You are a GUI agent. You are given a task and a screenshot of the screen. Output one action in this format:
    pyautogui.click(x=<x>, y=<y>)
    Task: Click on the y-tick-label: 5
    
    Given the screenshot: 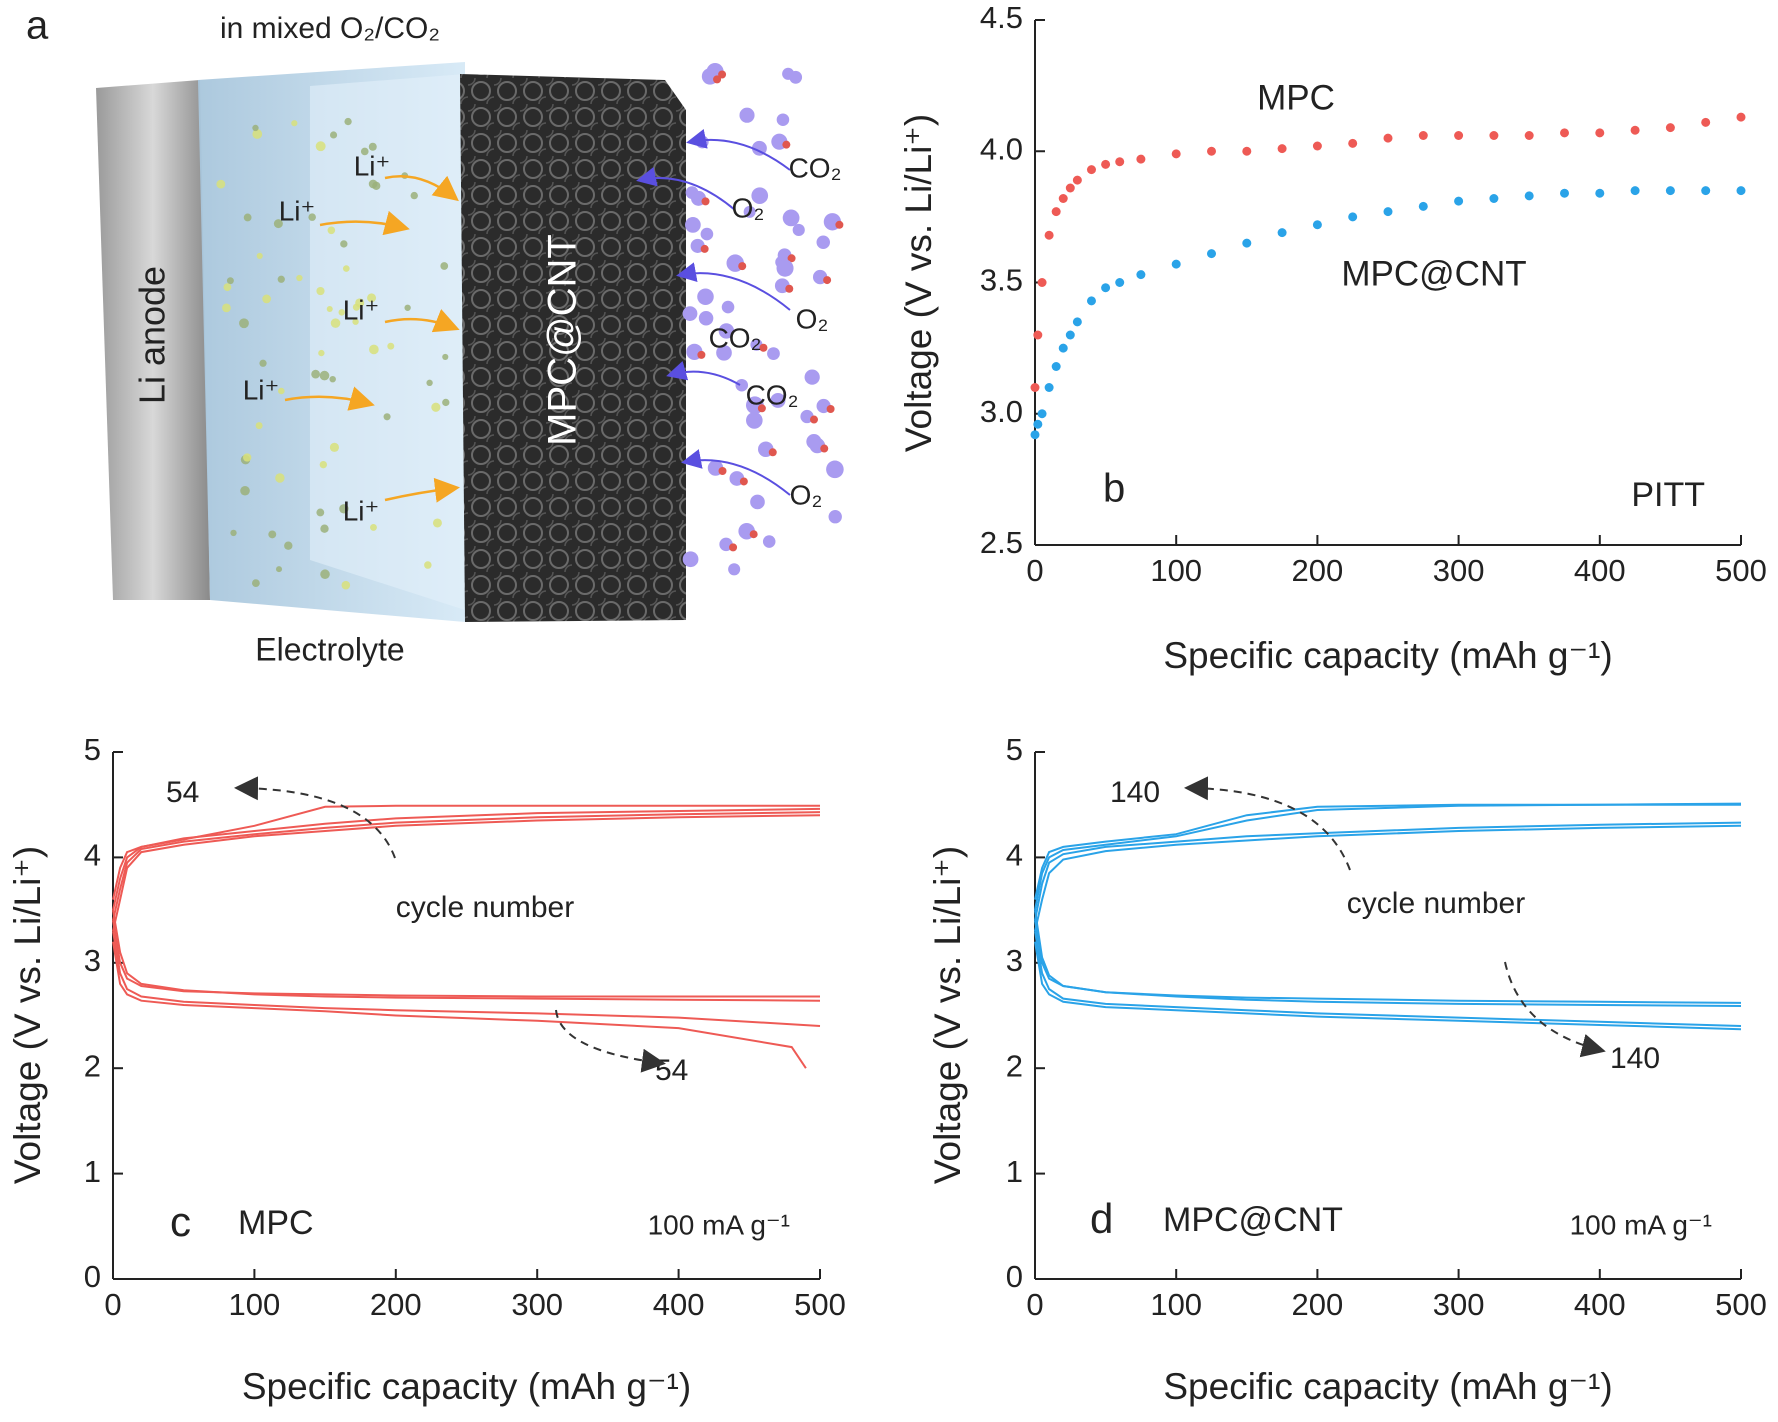 What is the action you would take?
    pyautogui.click(x=1014, y=749)
    